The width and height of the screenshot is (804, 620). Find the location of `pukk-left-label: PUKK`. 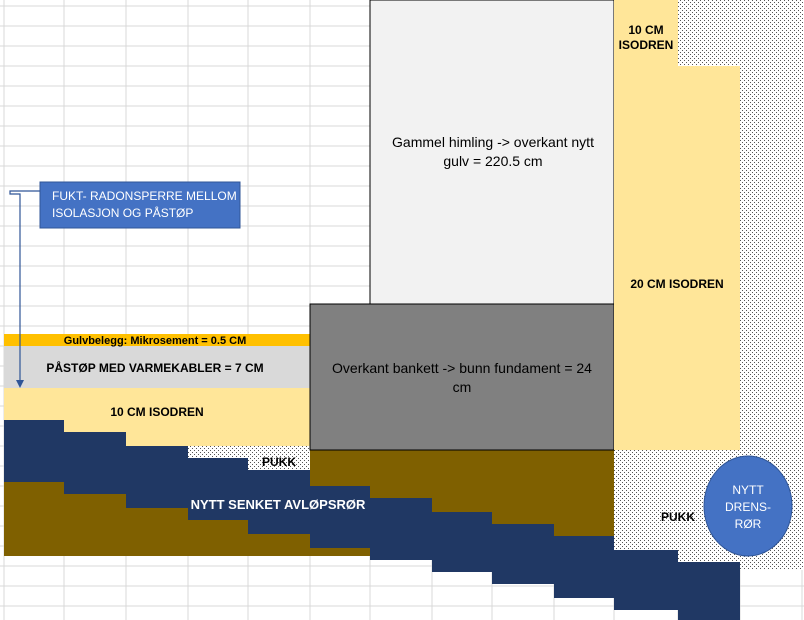

pukk-left-label: PUKK is located at coordinates (279, 462).